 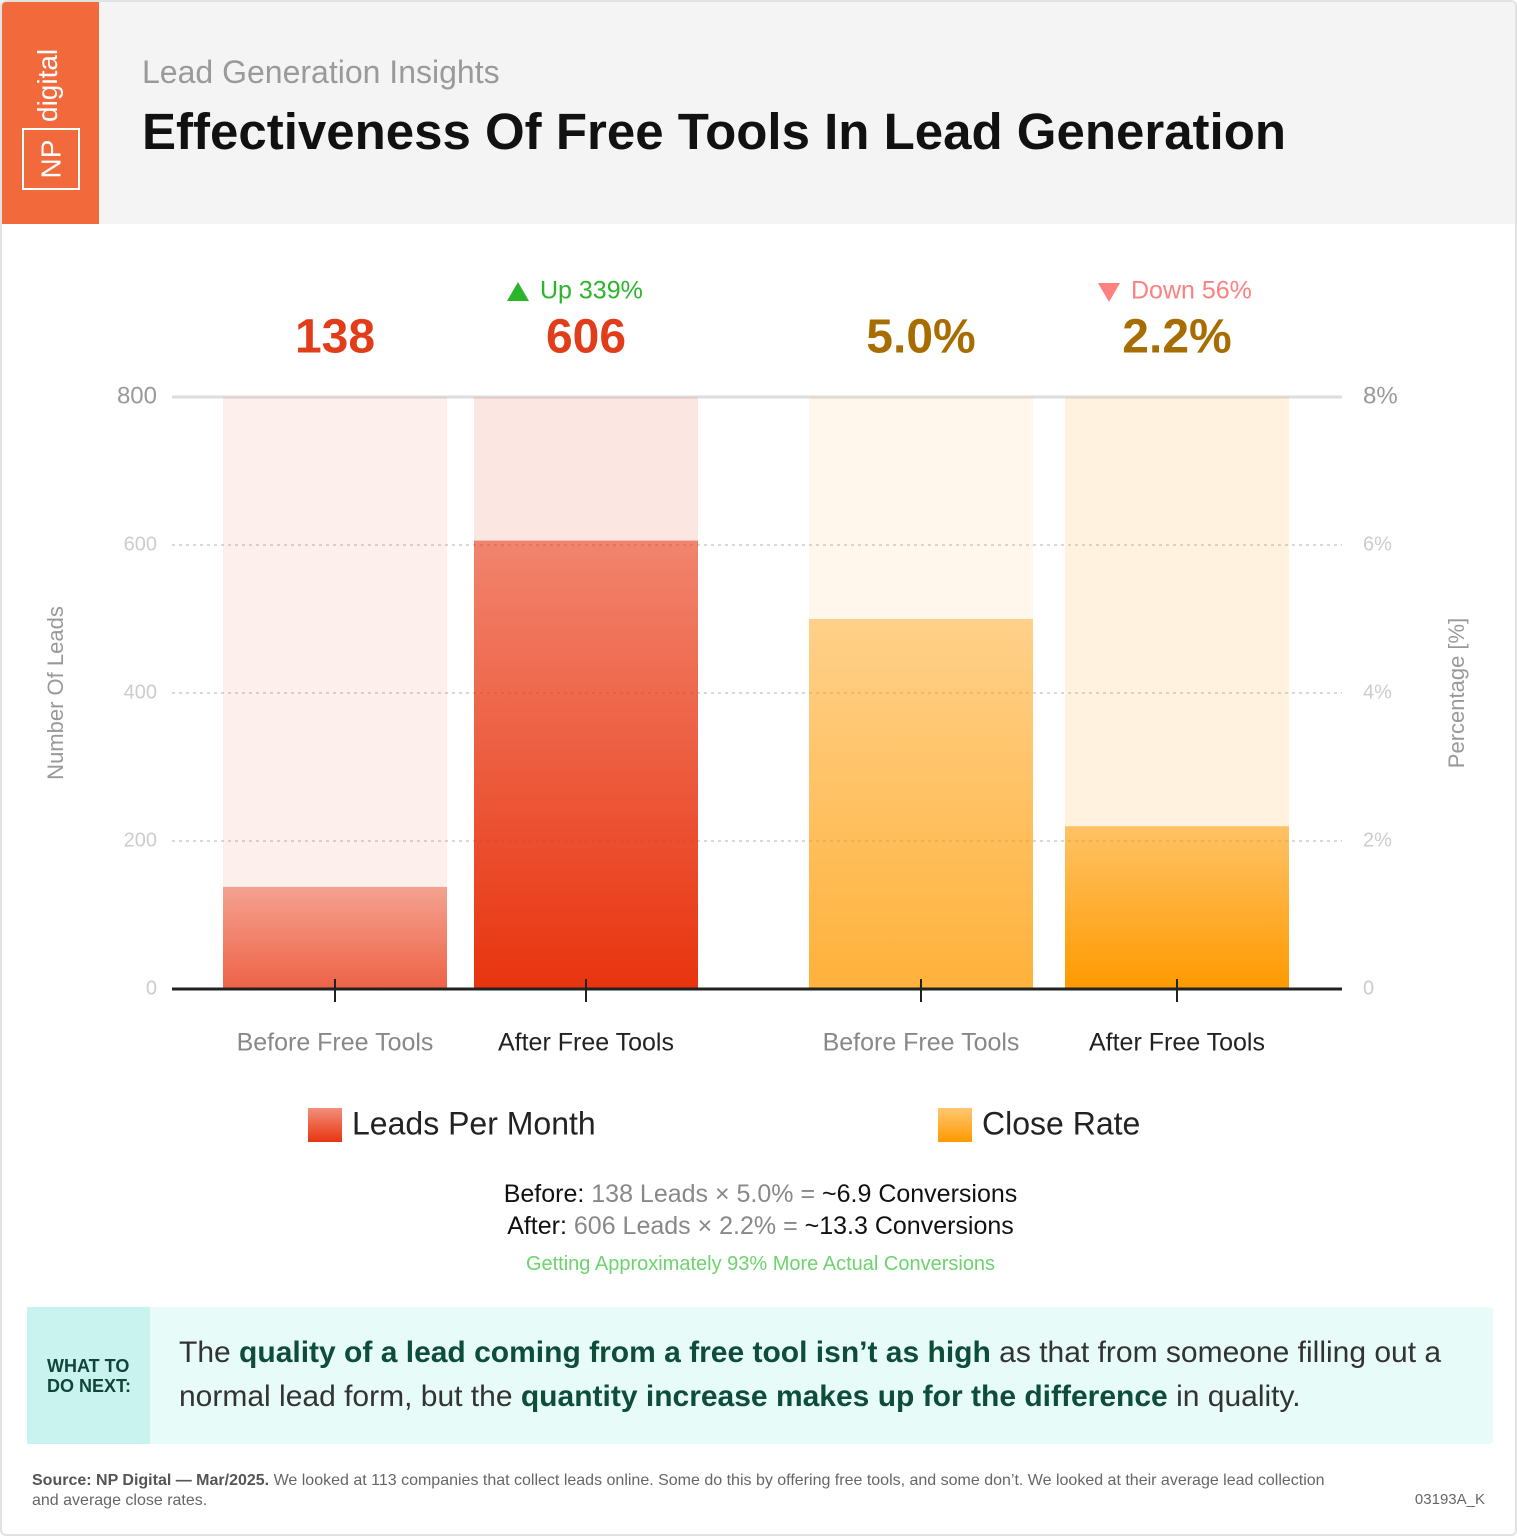 I want to click on code: 03193A_K, so click(x=1449, y=1499).